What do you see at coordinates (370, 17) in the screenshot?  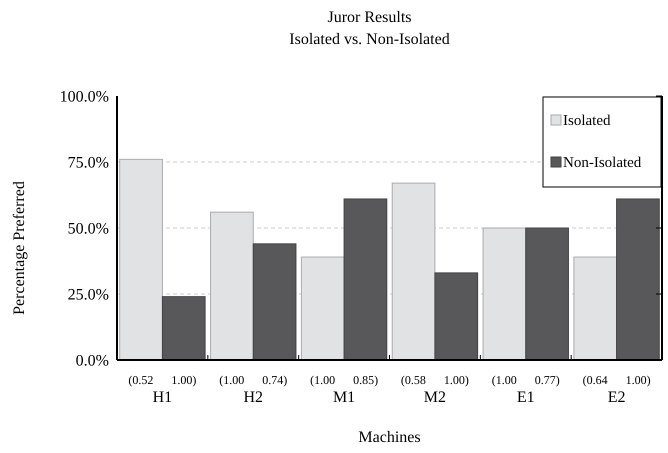 I see `chart-title: Juror Results` at bounding box center [370, 17].